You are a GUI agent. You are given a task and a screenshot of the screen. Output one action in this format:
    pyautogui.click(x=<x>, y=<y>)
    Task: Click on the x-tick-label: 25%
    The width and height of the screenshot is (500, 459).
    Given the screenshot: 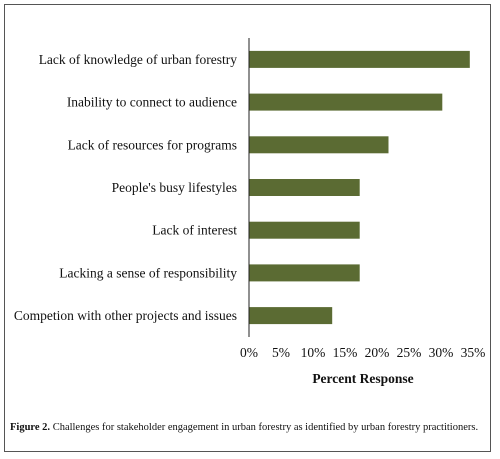 What is the action you would take?
    pyautogui.click(x=409, y=352)
    